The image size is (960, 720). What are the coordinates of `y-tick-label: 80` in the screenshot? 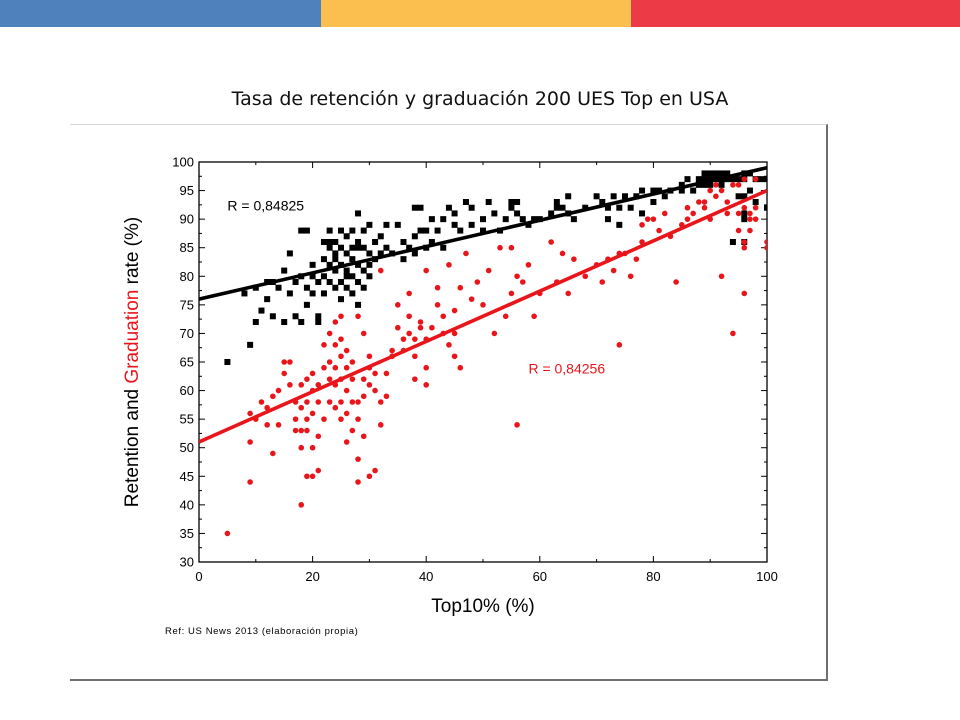 It's located at (187, 276).